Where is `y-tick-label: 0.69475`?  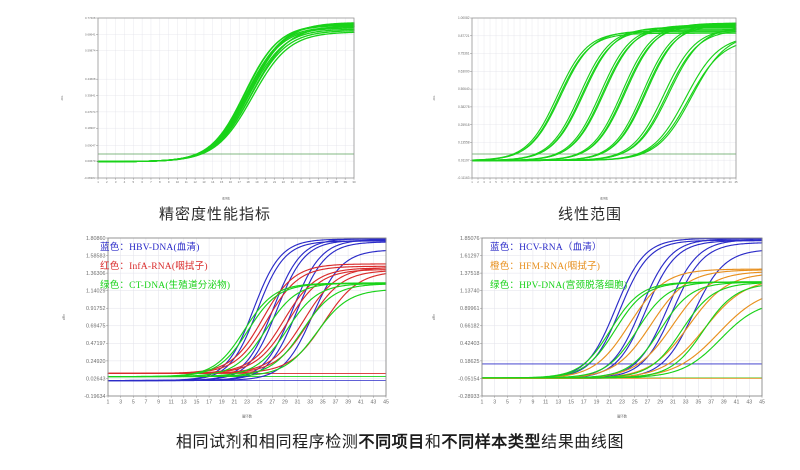
y-tick-label: 0.69475 is located at coordinates (96, 327).